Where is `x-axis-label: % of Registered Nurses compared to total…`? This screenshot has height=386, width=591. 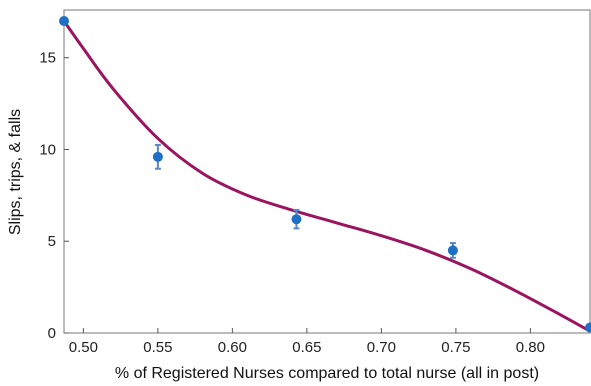
x-axis-label: % of Registered Nurses compared to total… is located at coordinates (327, 373).